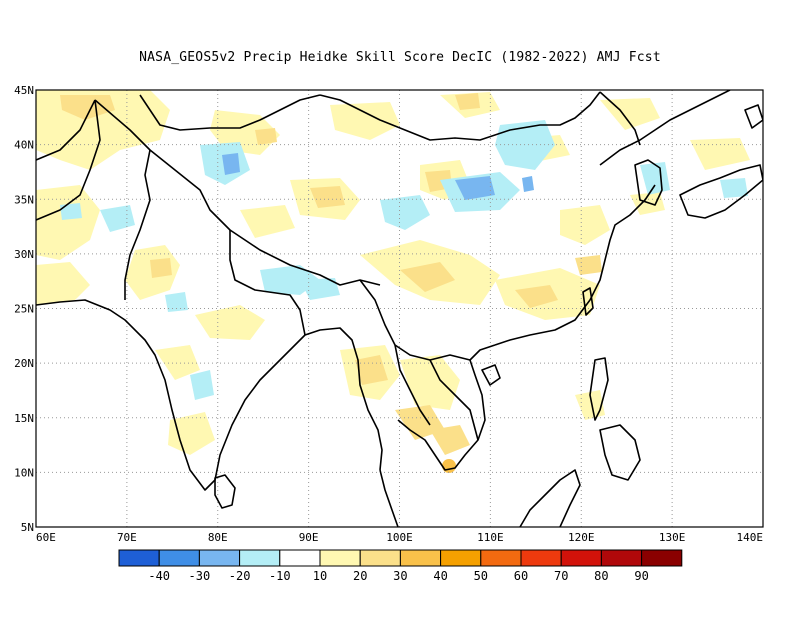 The image size is (800, 618). I want to click on lon-label: 100E, so click(399, 537).